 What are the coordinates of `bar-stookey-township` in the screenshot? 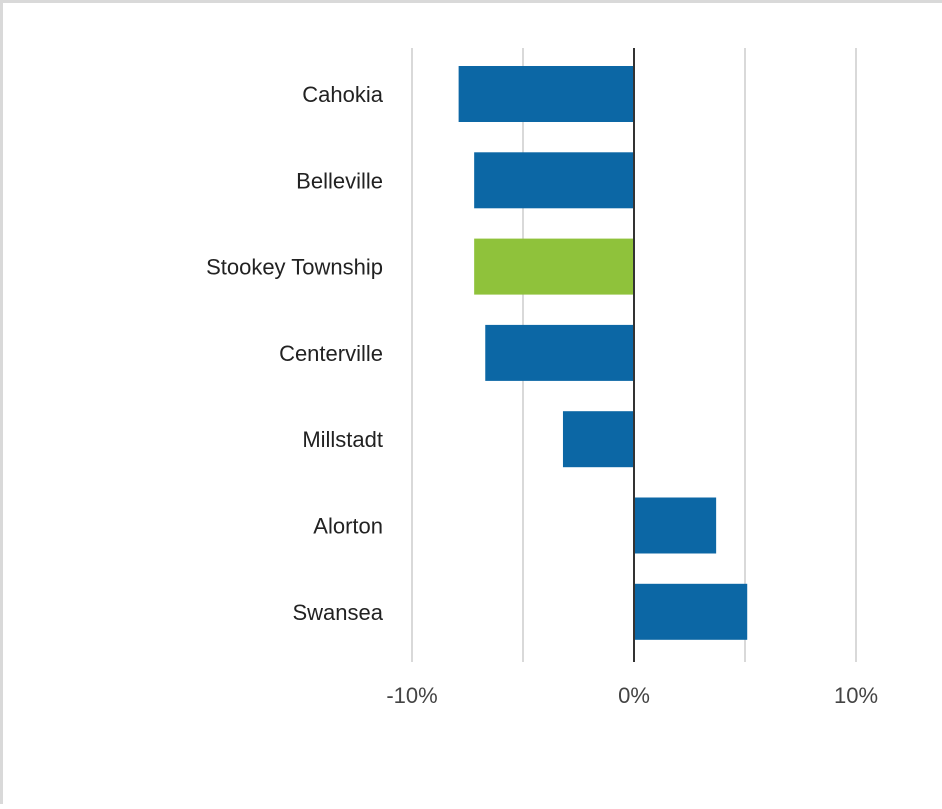 It's located at (554, 266).